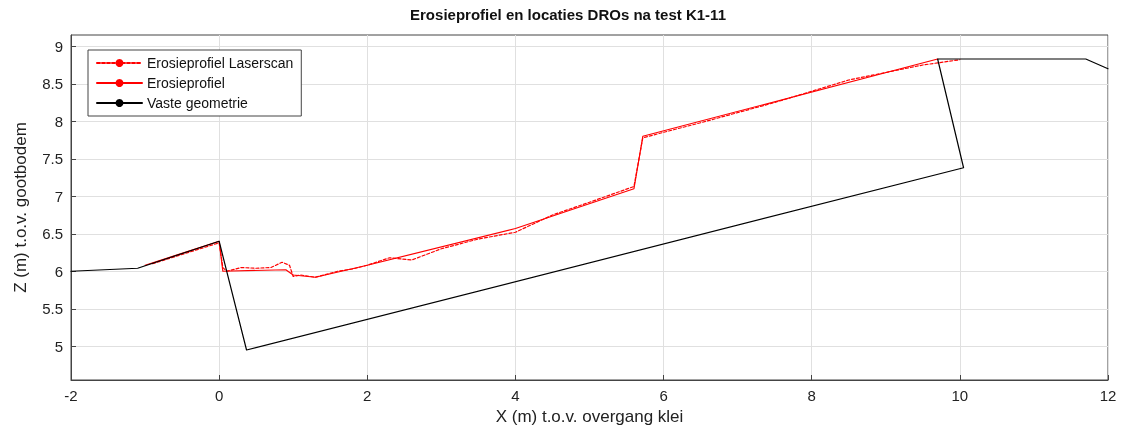 This screenshot has width=1136, height=441. What do you see at coordinates (589, 416) in the screenshot?
I see `x-axis-title: X (m) t.o.v. overgang klei` at bounding box center [589, 416].